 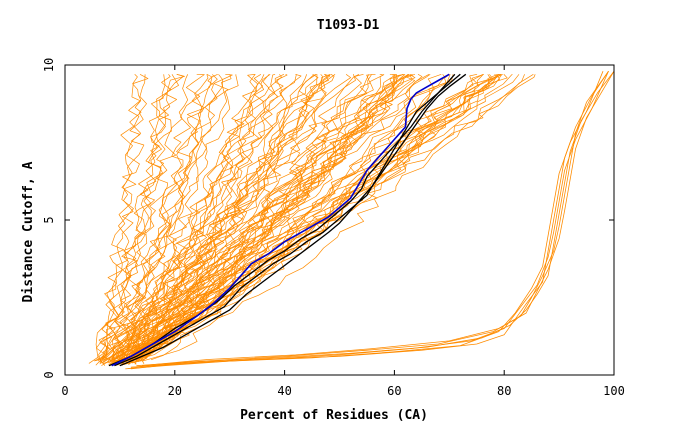 I want to click on x-axis-label: Percent of Residues (CA), so click(x=334, y=415).